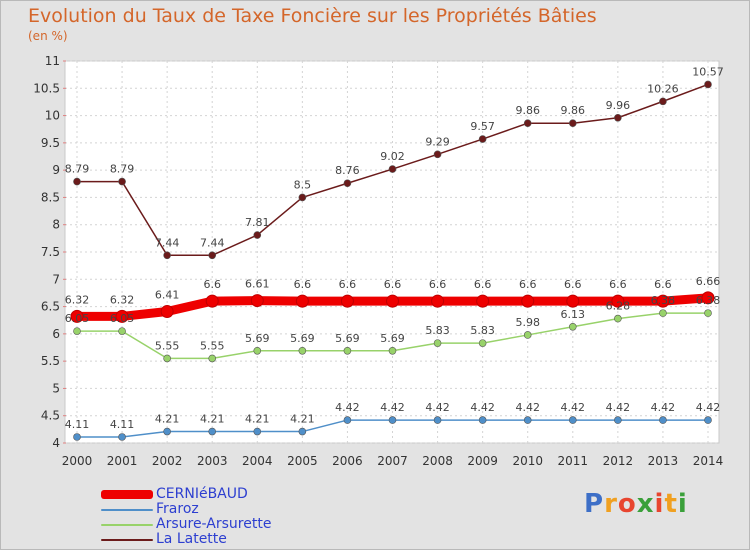 Image resolution: width=750 pixels, height=550 pixels. I want to click on logo-letter: i, so click(659, 504).